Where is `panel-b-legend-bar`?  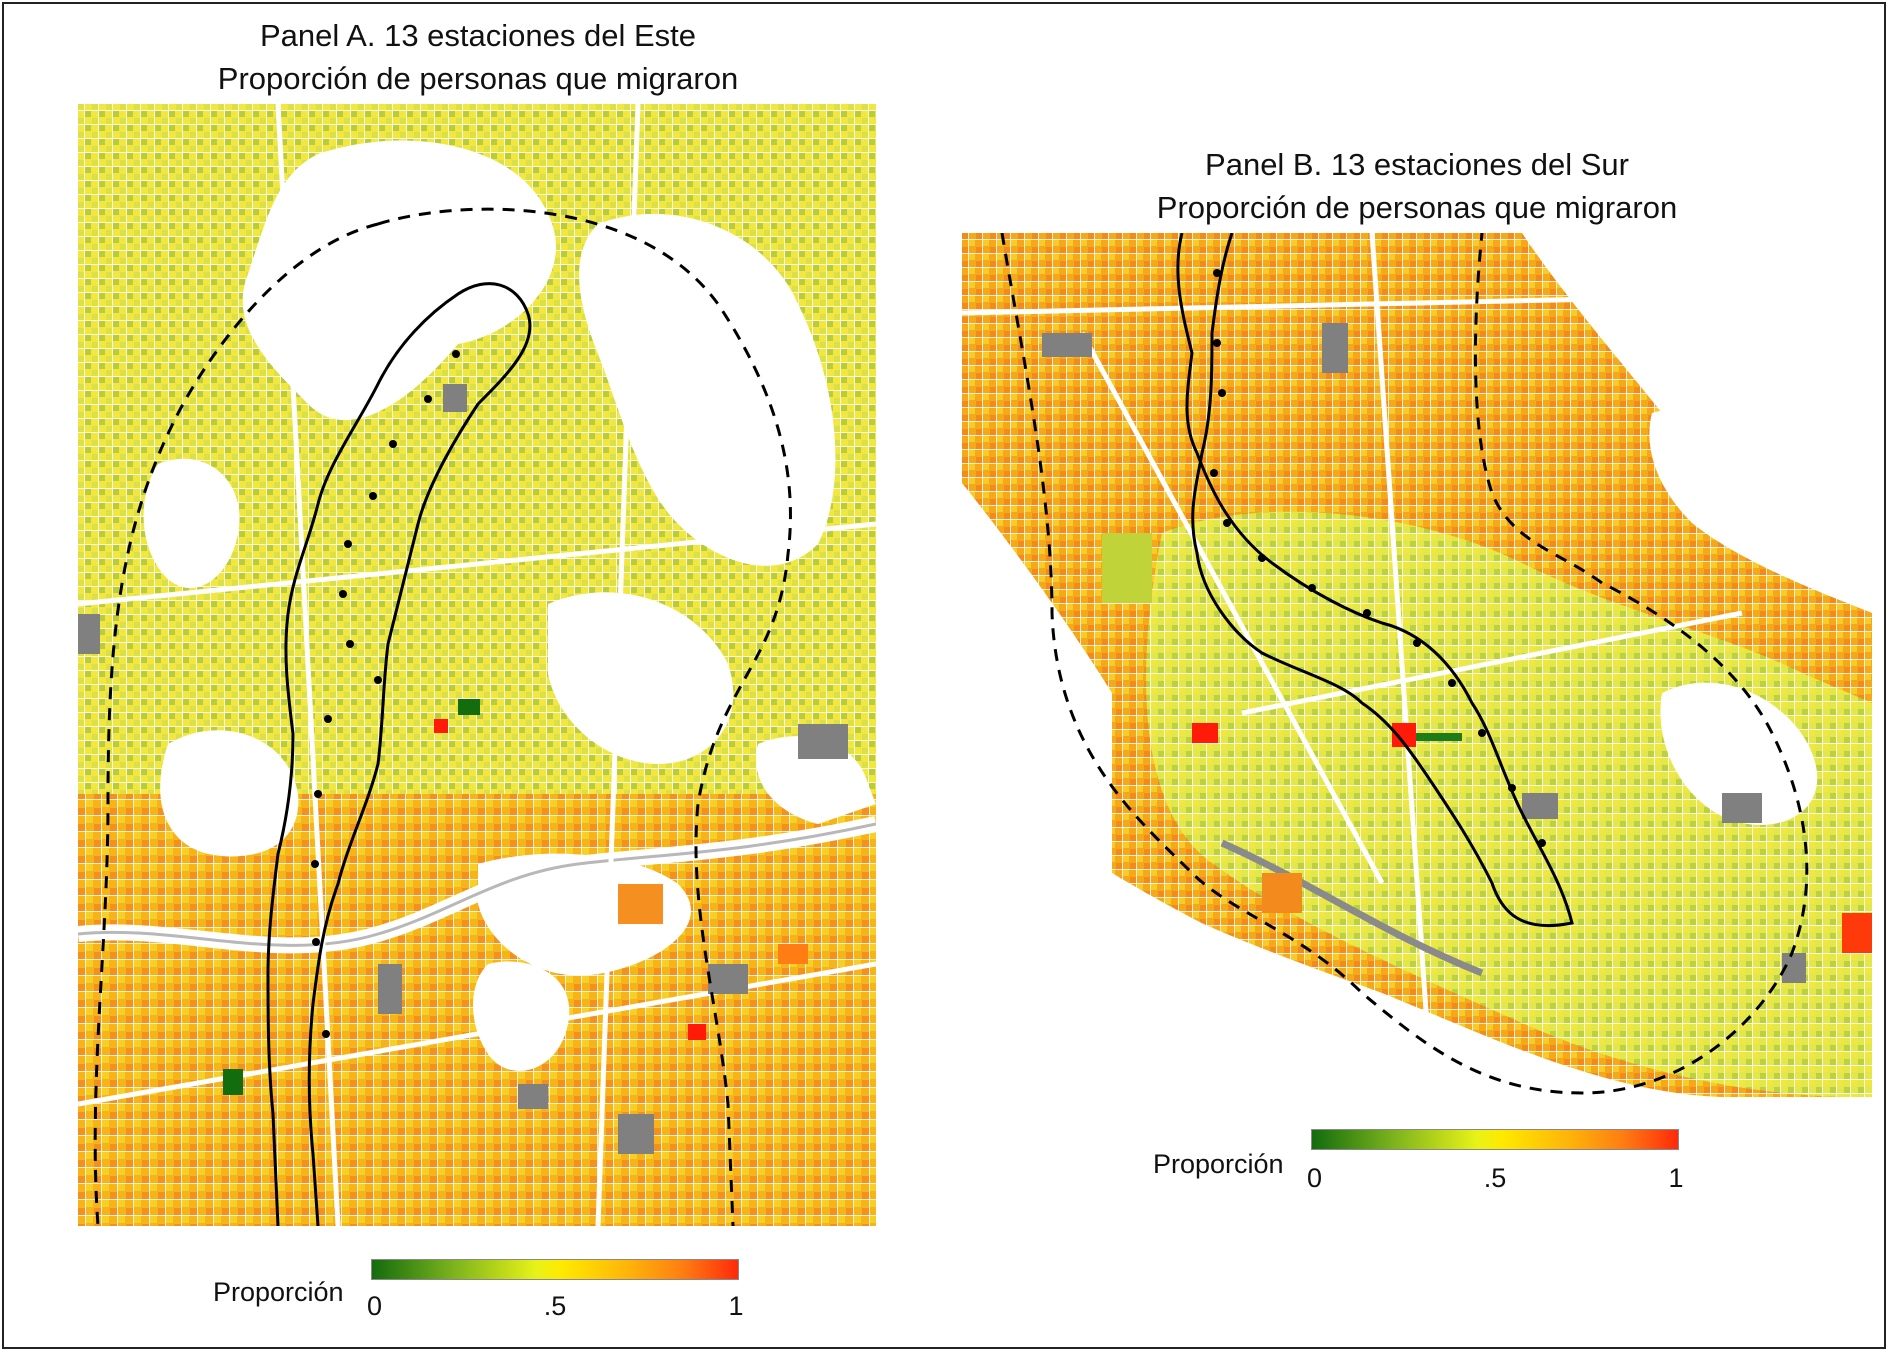
panel-b-legend-bar is located at coordinates (1495, 1139).